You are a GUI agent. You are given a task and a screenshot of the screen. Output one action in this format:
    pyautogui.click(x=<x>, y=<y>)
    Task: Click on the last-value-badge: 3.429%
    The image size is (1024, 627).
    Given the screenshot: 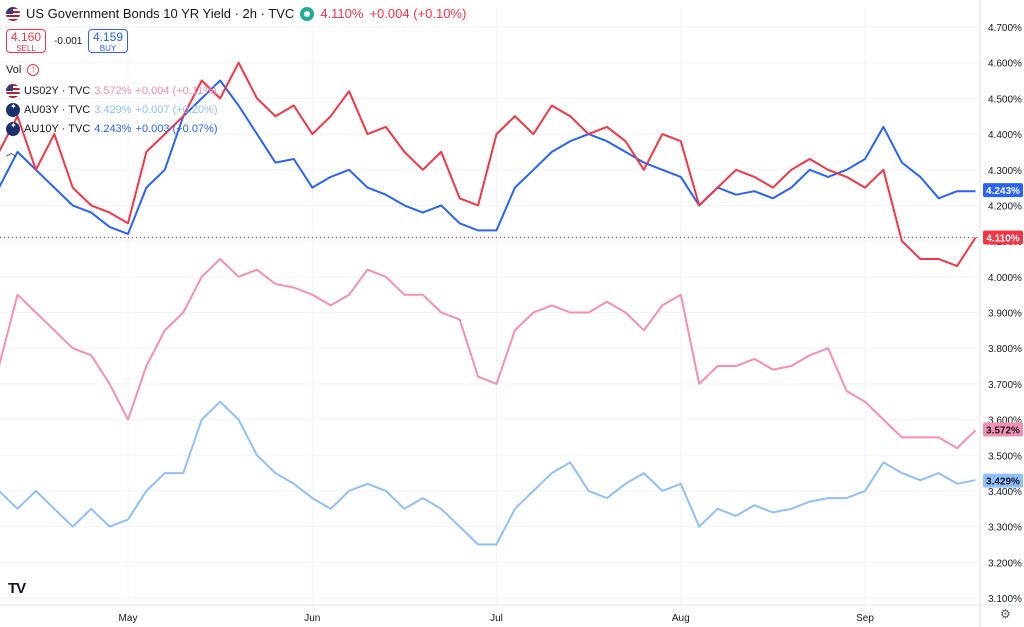 What is the action you would take?
    pyautogui.click(x=1003, y=480)
    